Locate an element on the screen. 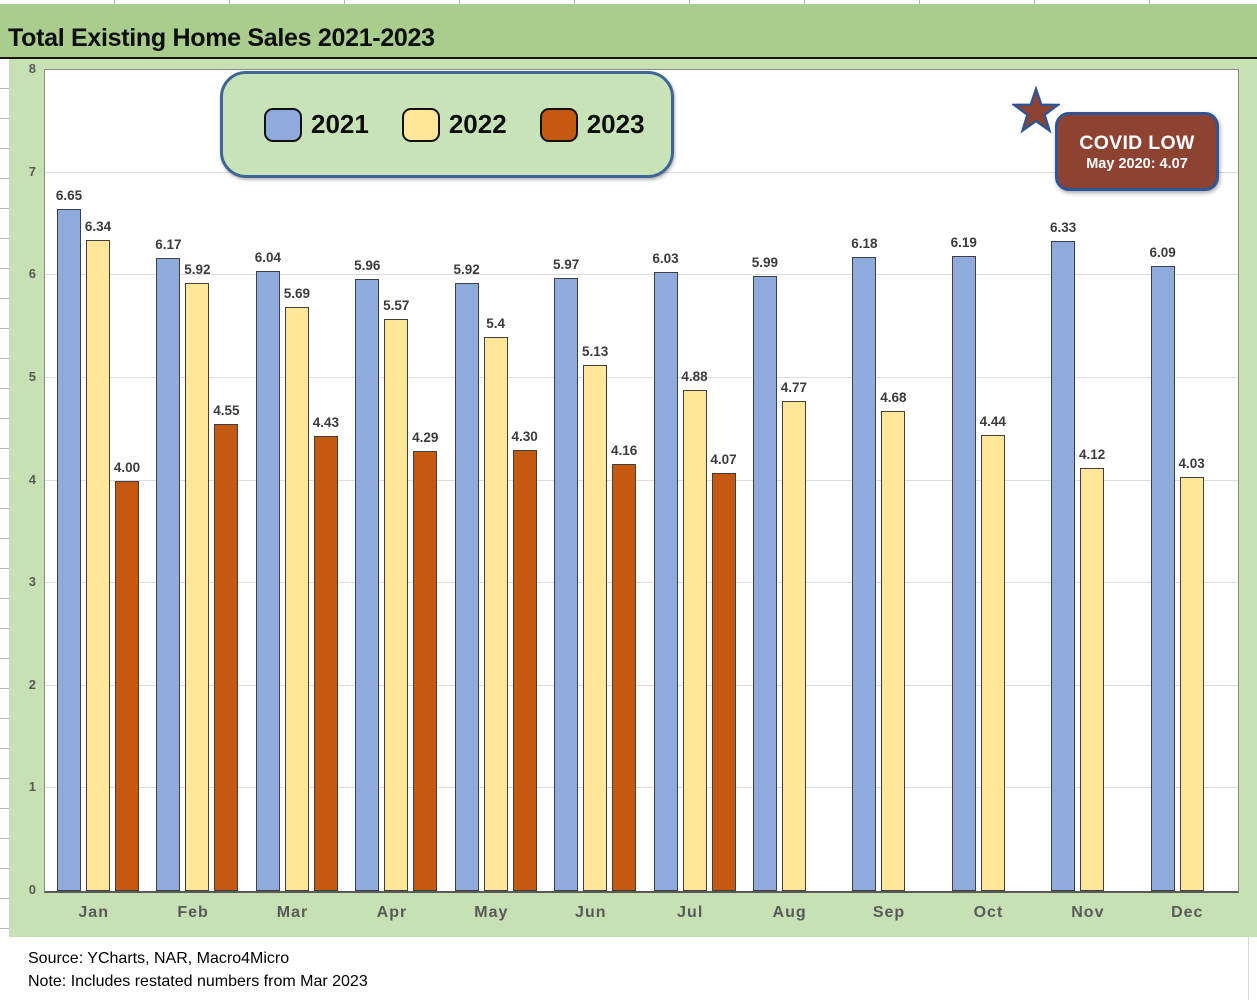 The image size is (1257, 1000). bar-2022-mar is located at coordinates (296, 599).